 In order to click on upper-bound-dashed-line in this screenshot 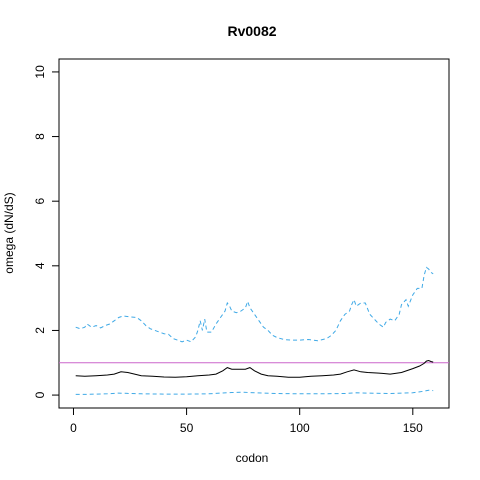, I will do `click(254, 304)`.